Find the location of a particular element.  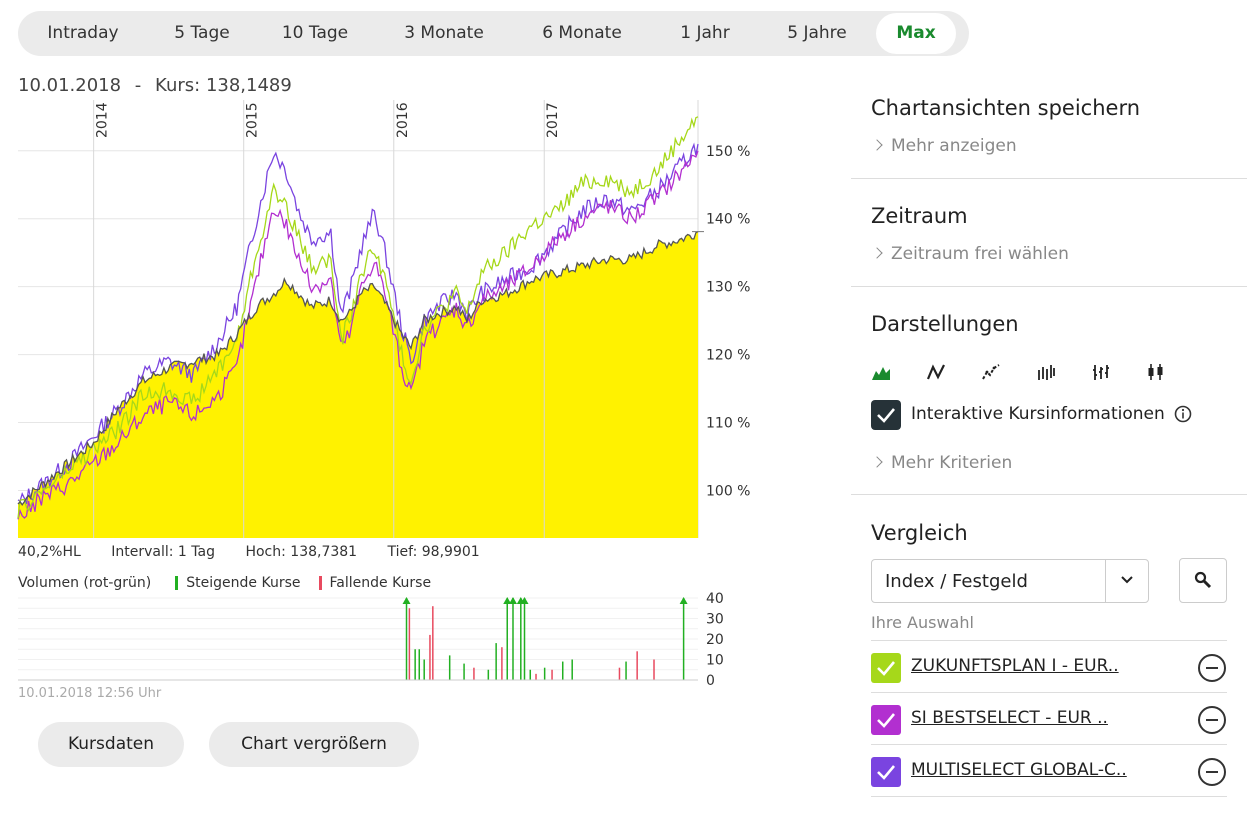

select-separator is located at coordinates (1105, 581).